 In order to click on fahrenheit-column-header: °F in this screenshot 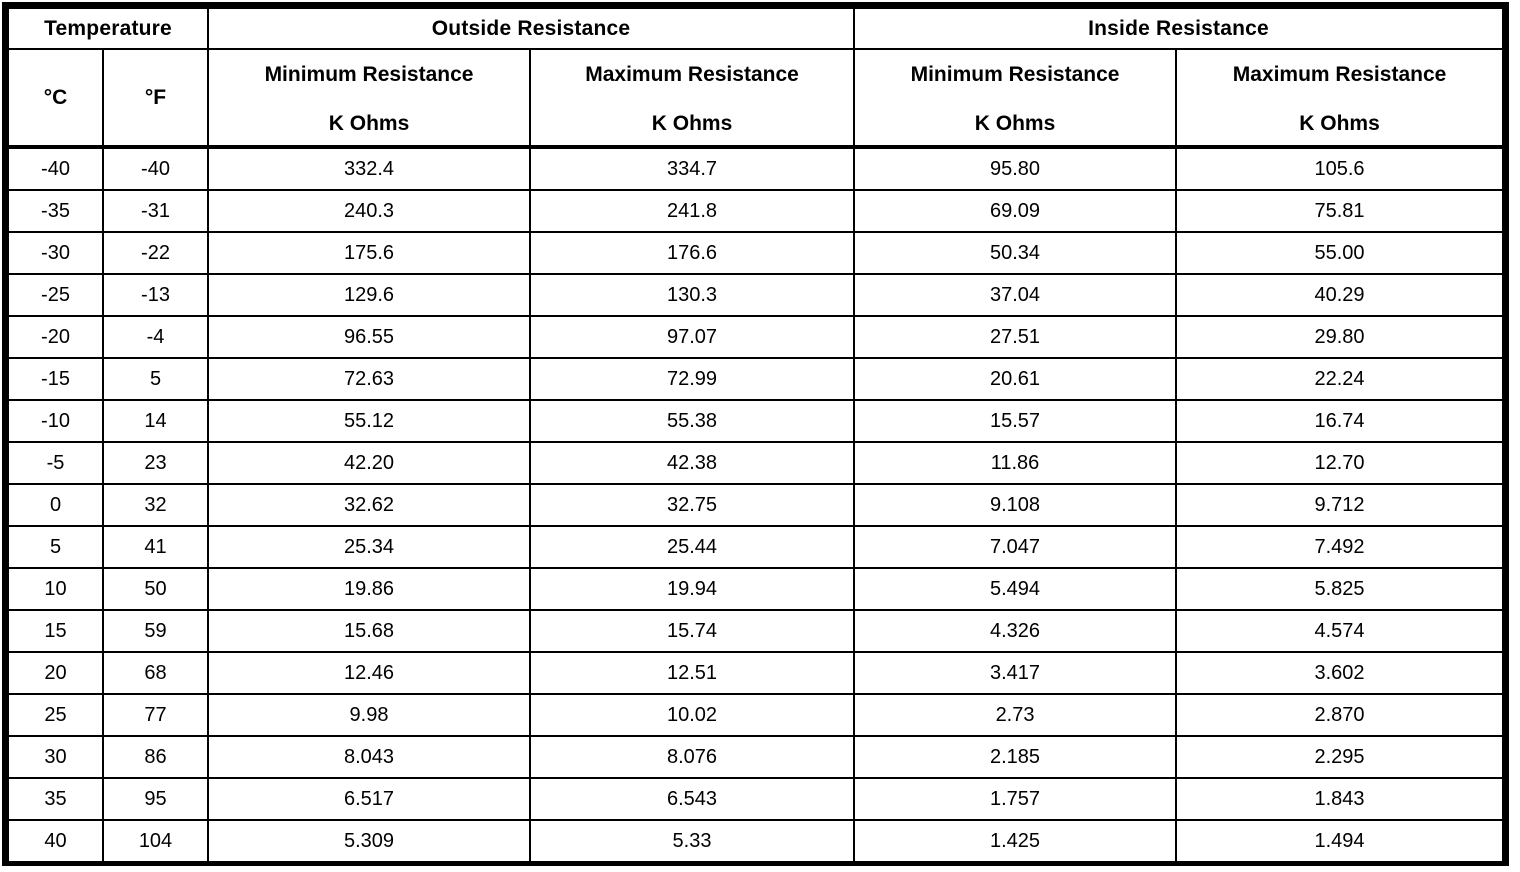, I will do `click(155, 98)`.